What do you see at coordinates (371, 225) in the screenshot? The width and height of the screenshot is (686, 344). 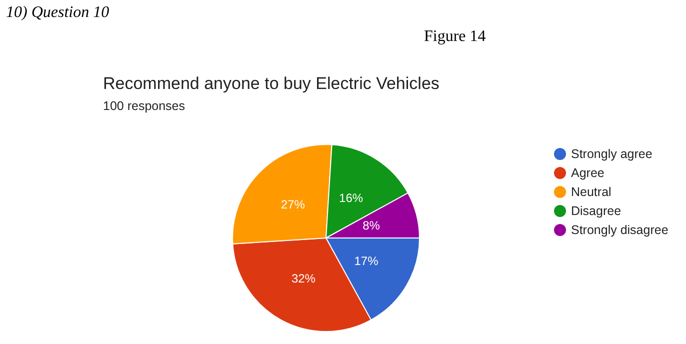 I see `data-label: 8%` at bounding box center [371, 225].